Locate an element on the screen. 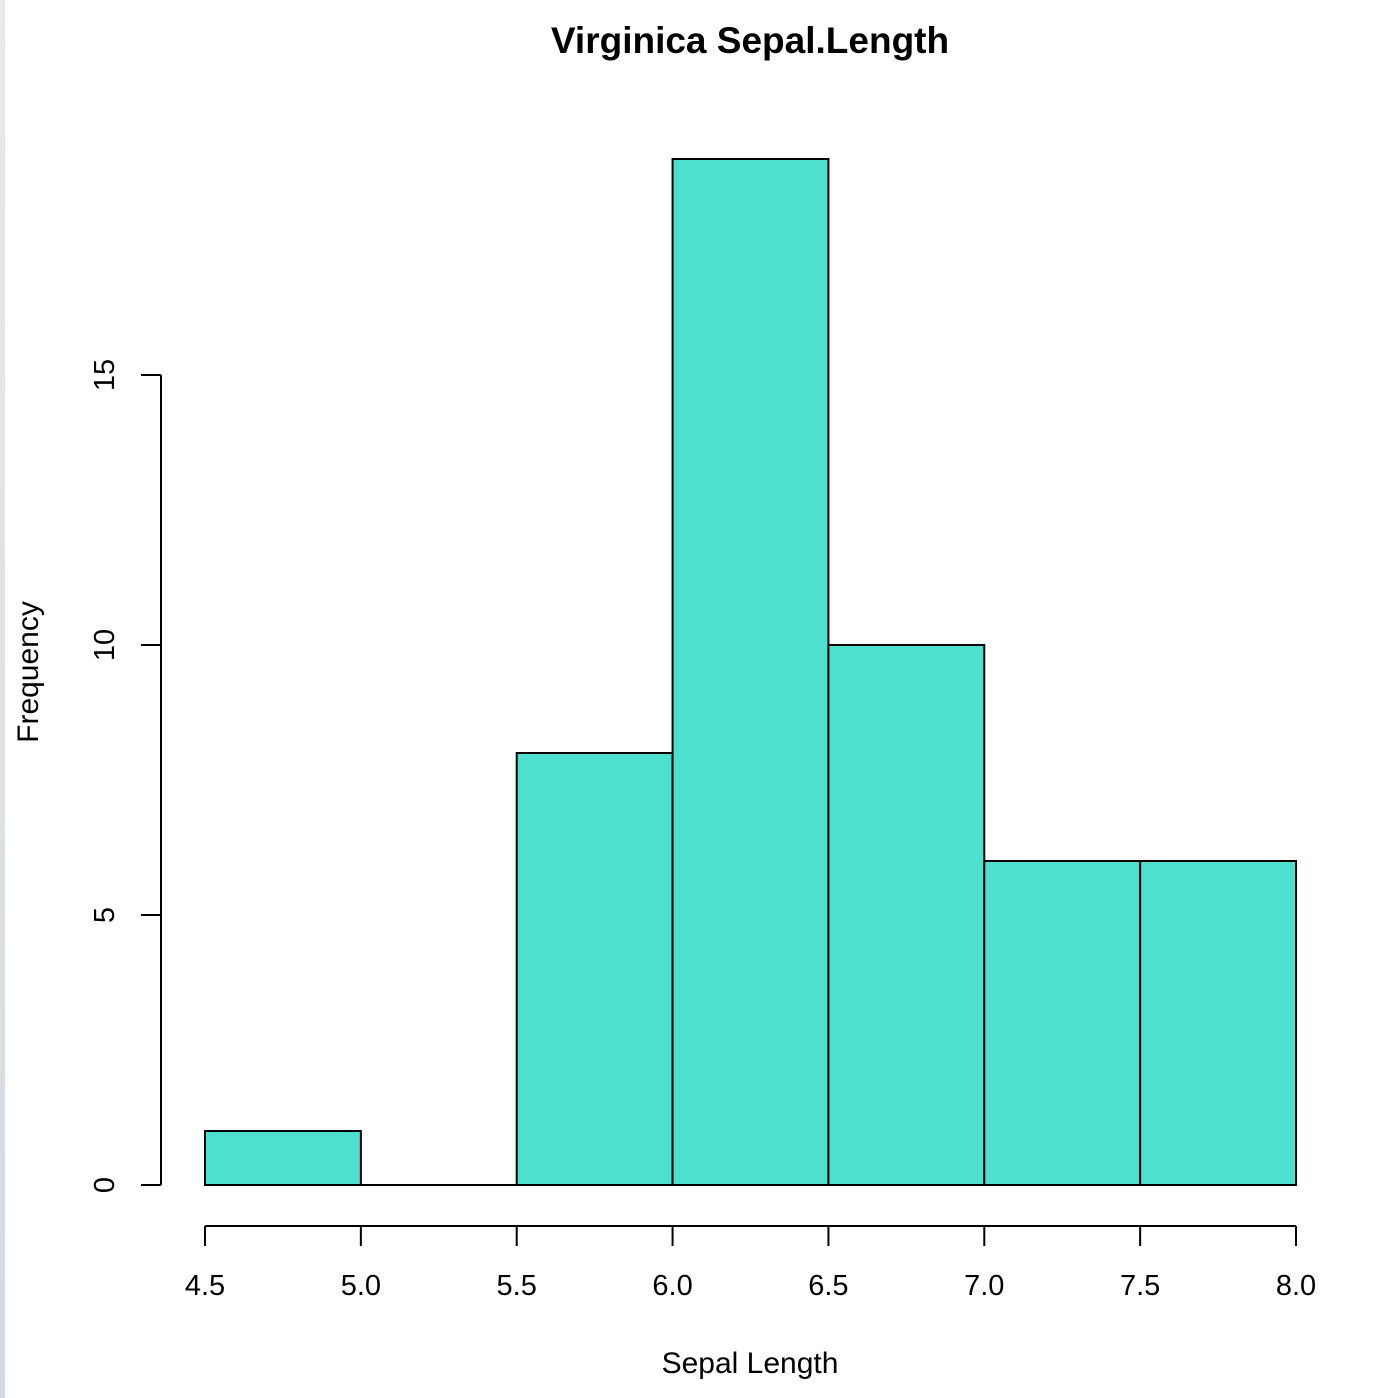  x-tick-label: 7.0 is located at coordinates (984, 1286).